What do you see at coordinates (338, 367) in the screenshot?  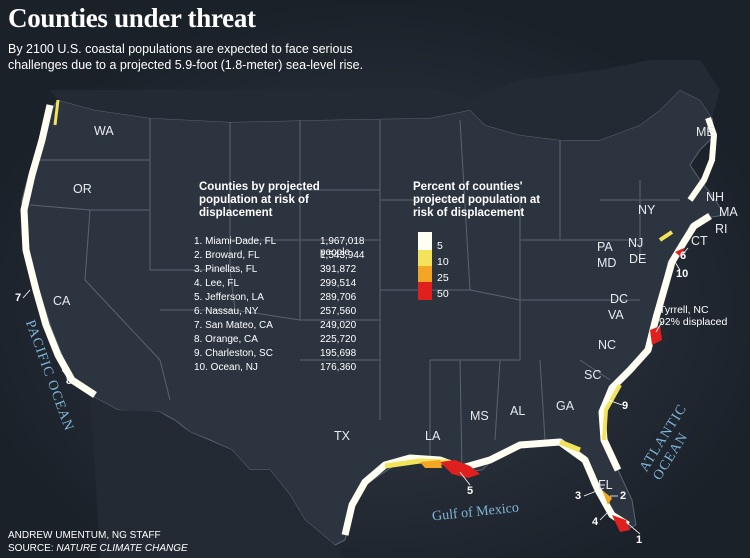 I see `rank-value: 176,360` at bounding box center [338, 367].